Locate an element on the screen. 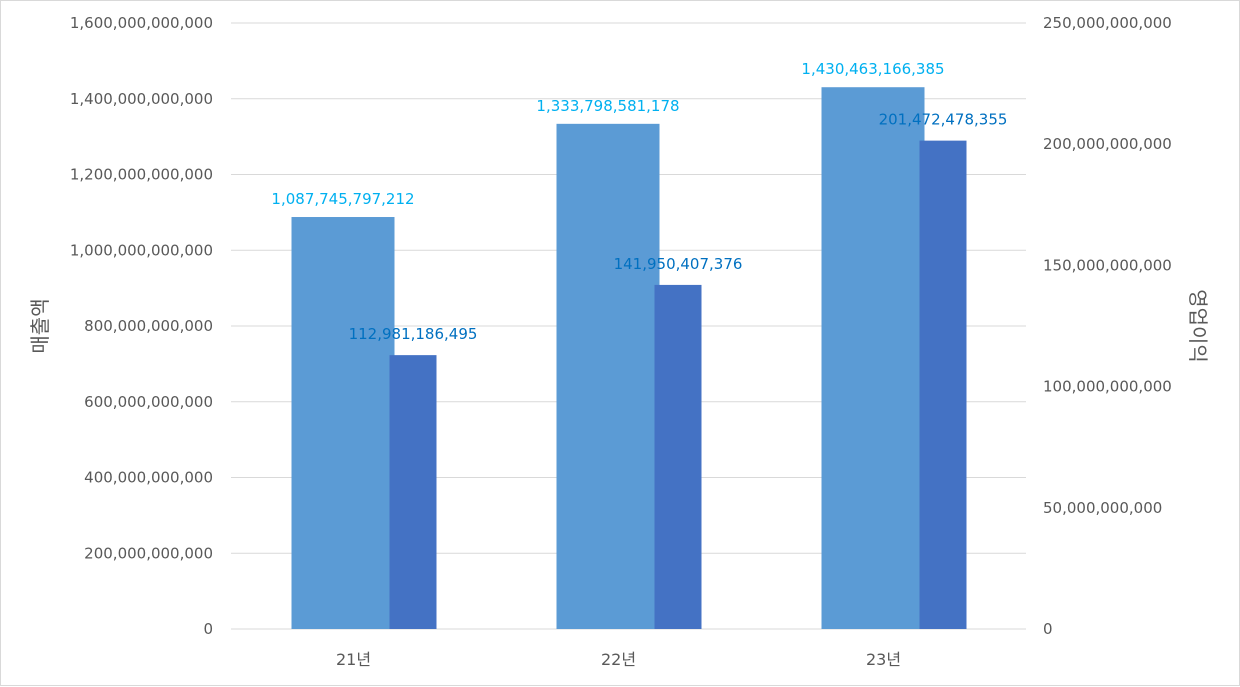 The width and height of the screenshot is (1240, 687). left-axis-title: 매출액 is located at coordinates (40, 325).